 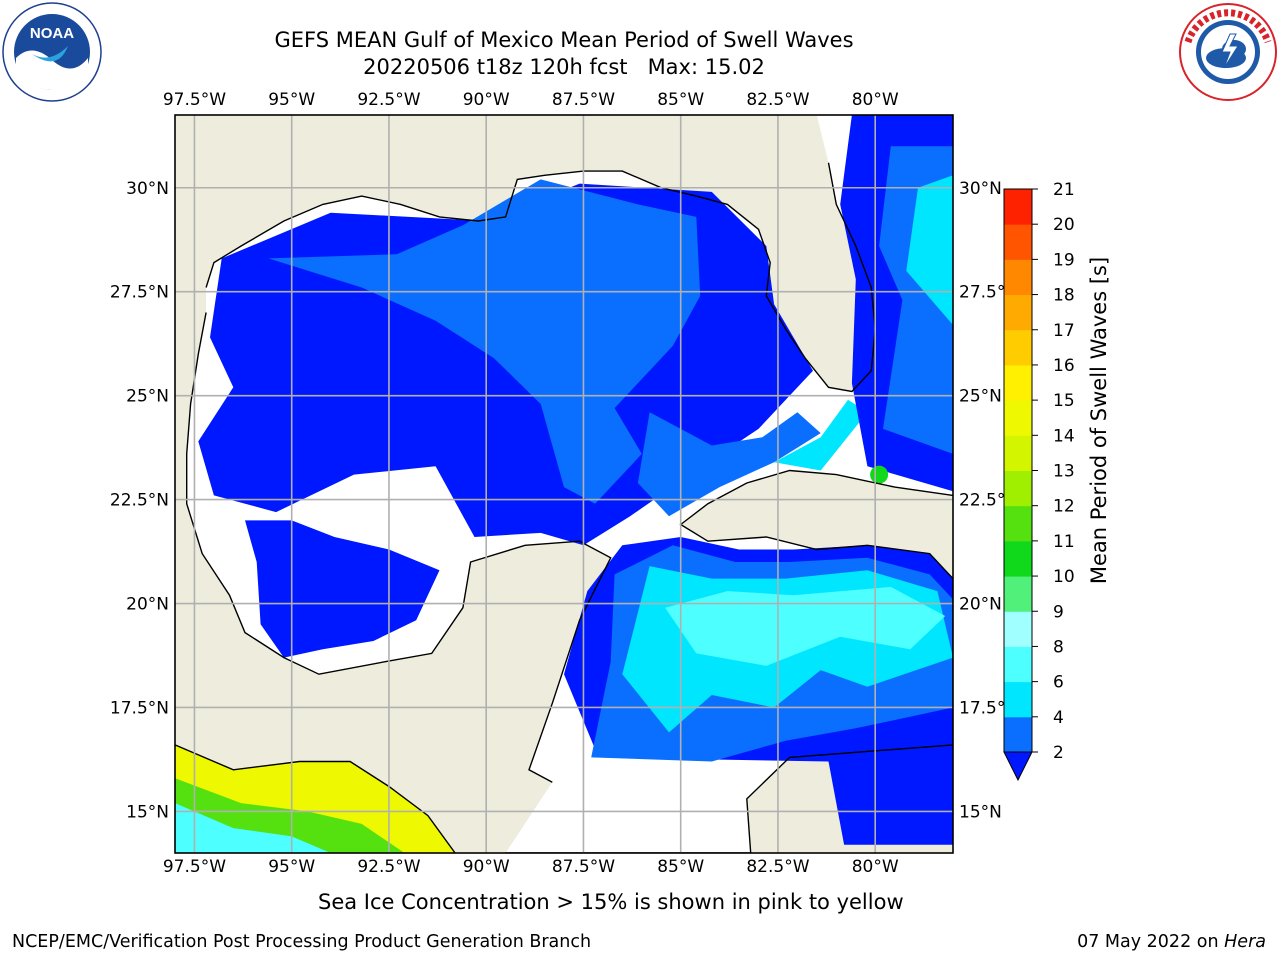 I want to click on lat-label-left: 15°N, so click(x=147, y=812).